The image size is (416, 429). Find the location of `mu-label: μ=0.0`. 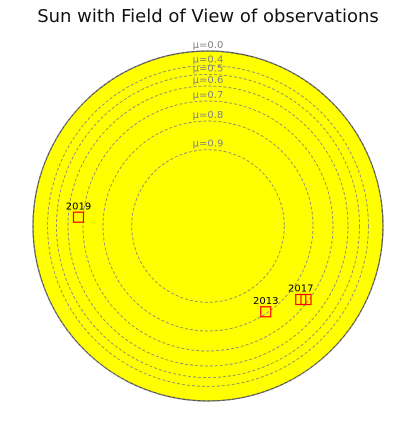

mu-label: μ=0.0 is located at coordinates (208, 45).